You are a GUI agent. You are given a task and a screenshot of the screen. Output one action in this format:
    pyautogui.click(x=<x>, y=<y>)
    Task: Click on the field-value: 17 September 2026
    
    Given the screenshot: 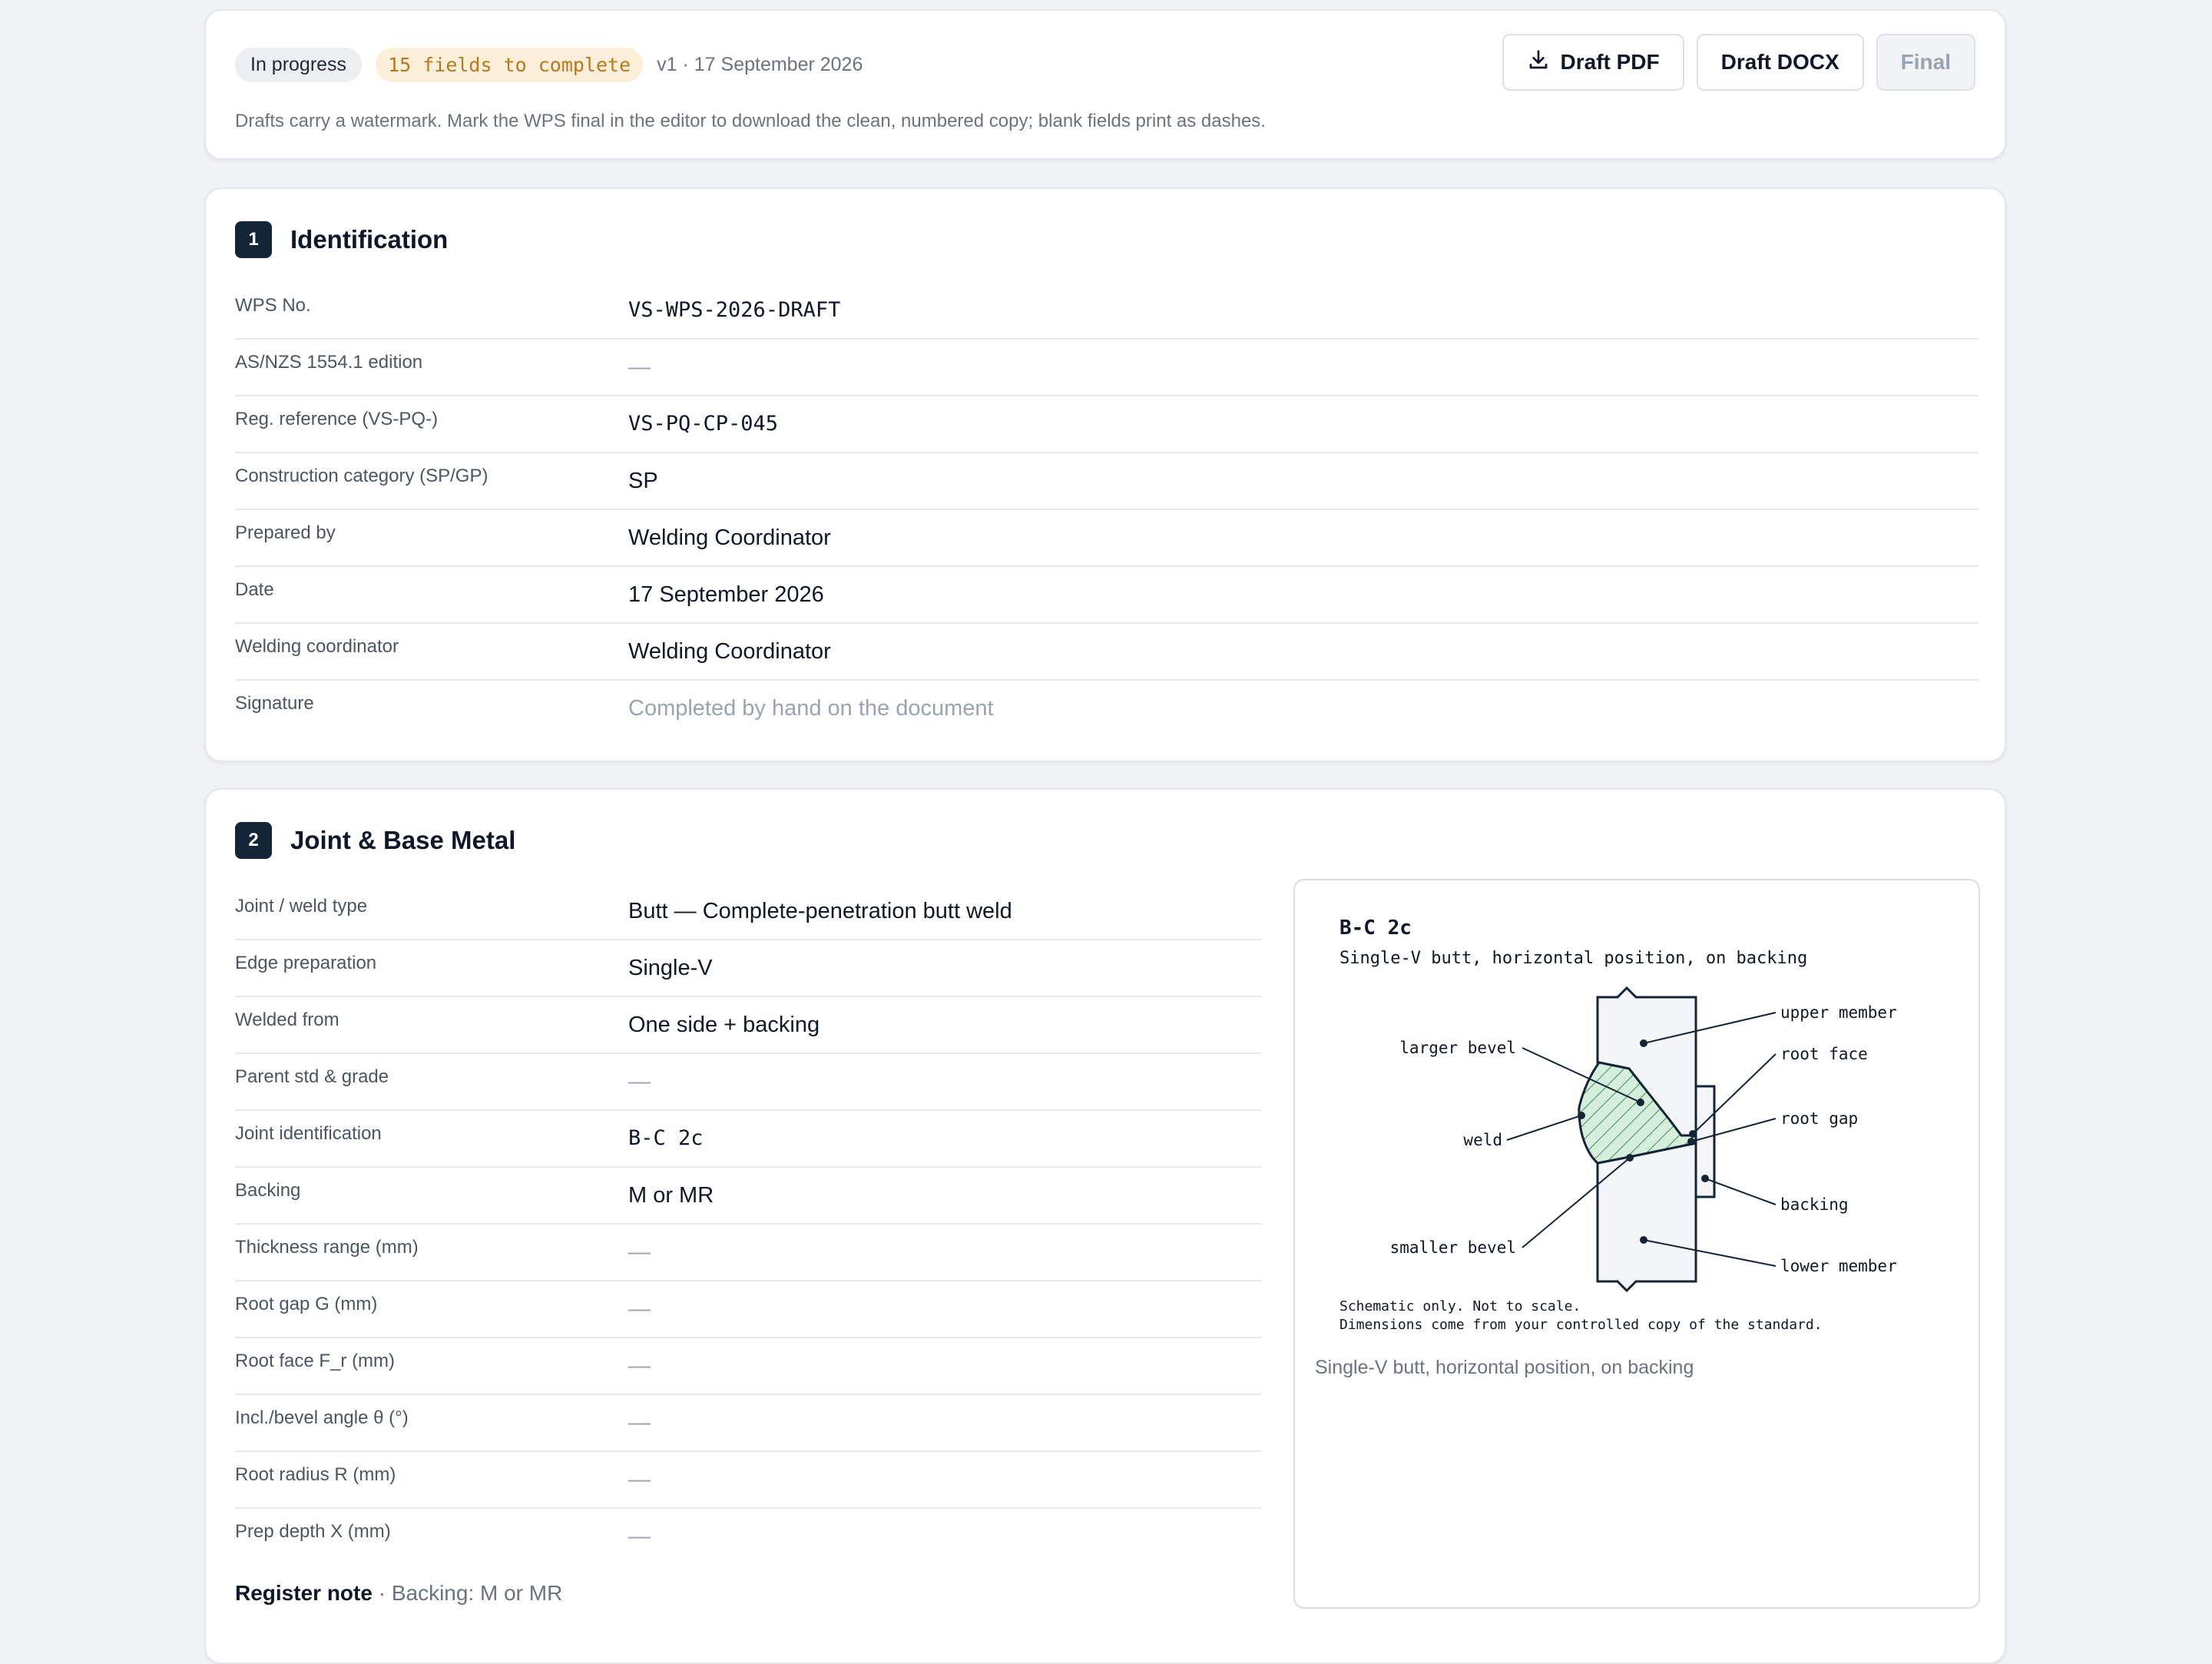 What is the action you would take?
    pyautogui.click(x=726, y=594)
    